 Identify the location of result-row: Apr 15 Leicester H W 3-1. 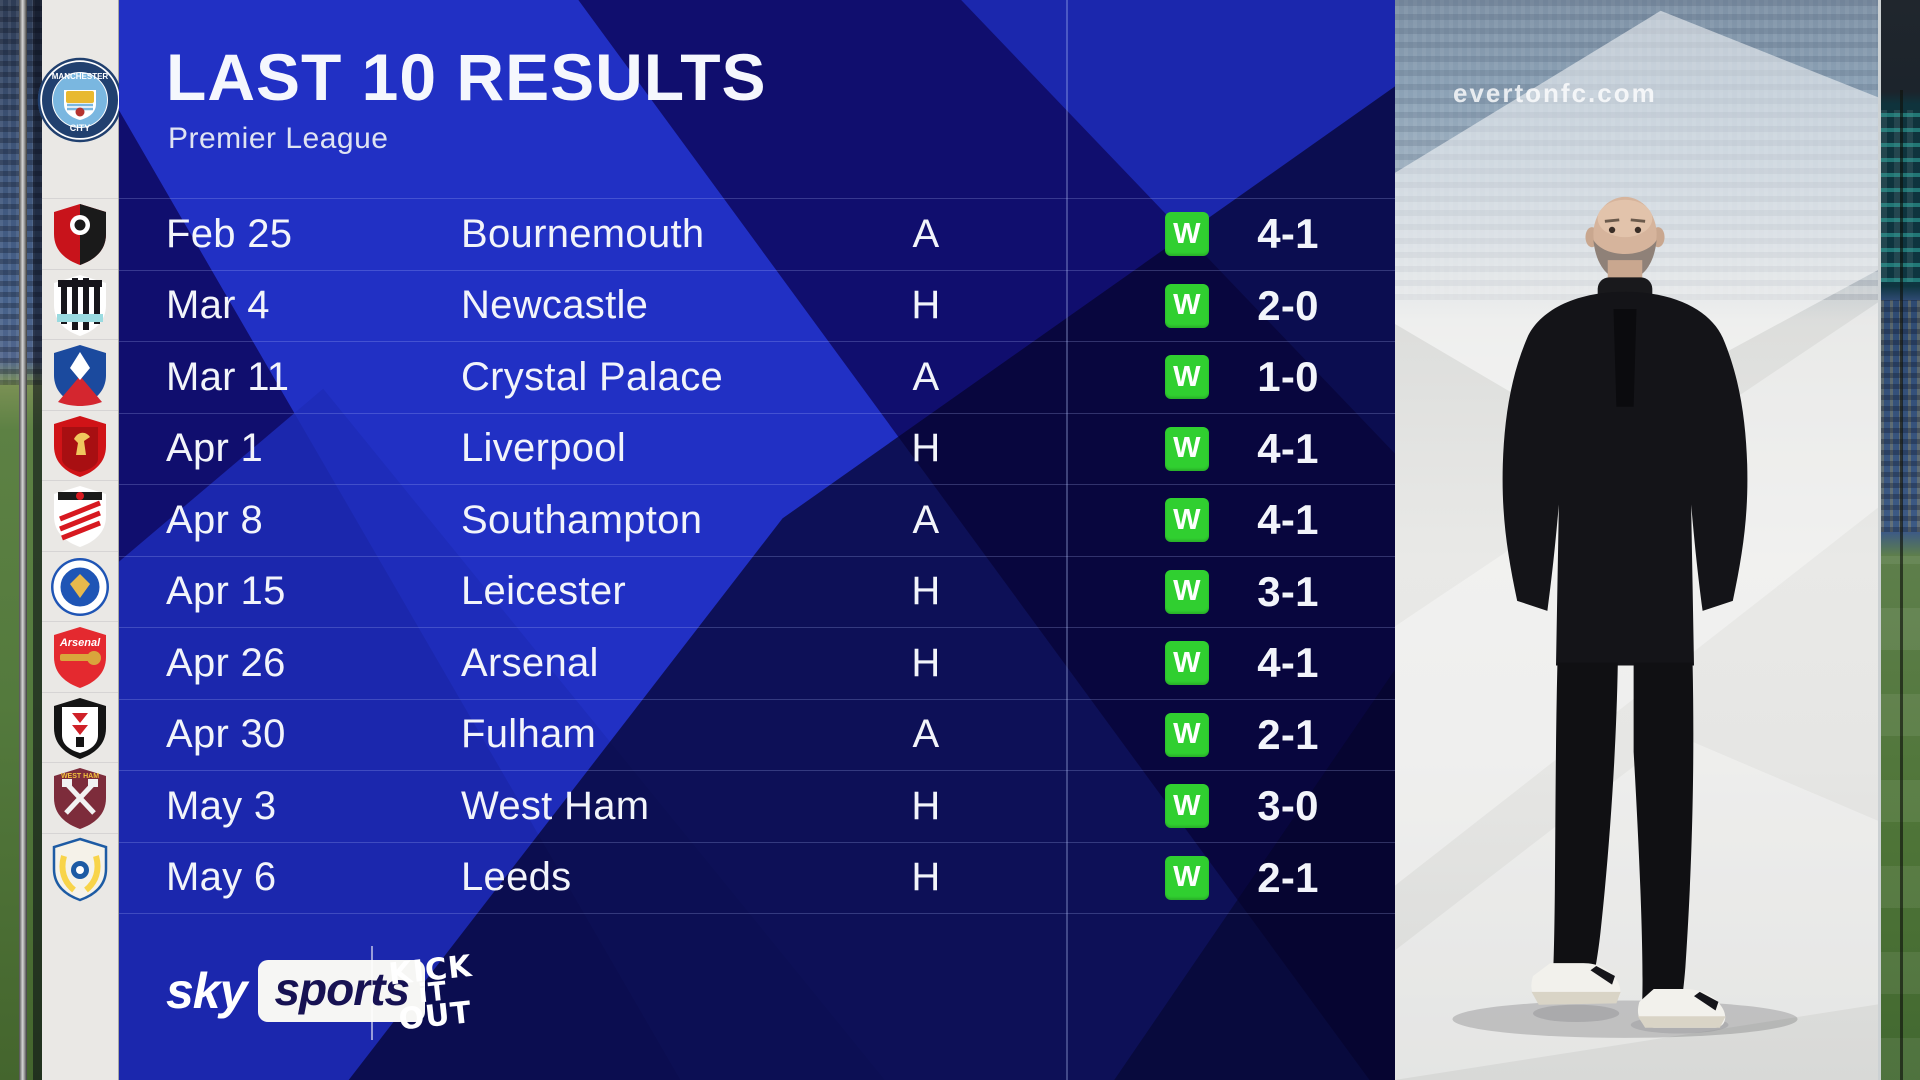
(757, 591).